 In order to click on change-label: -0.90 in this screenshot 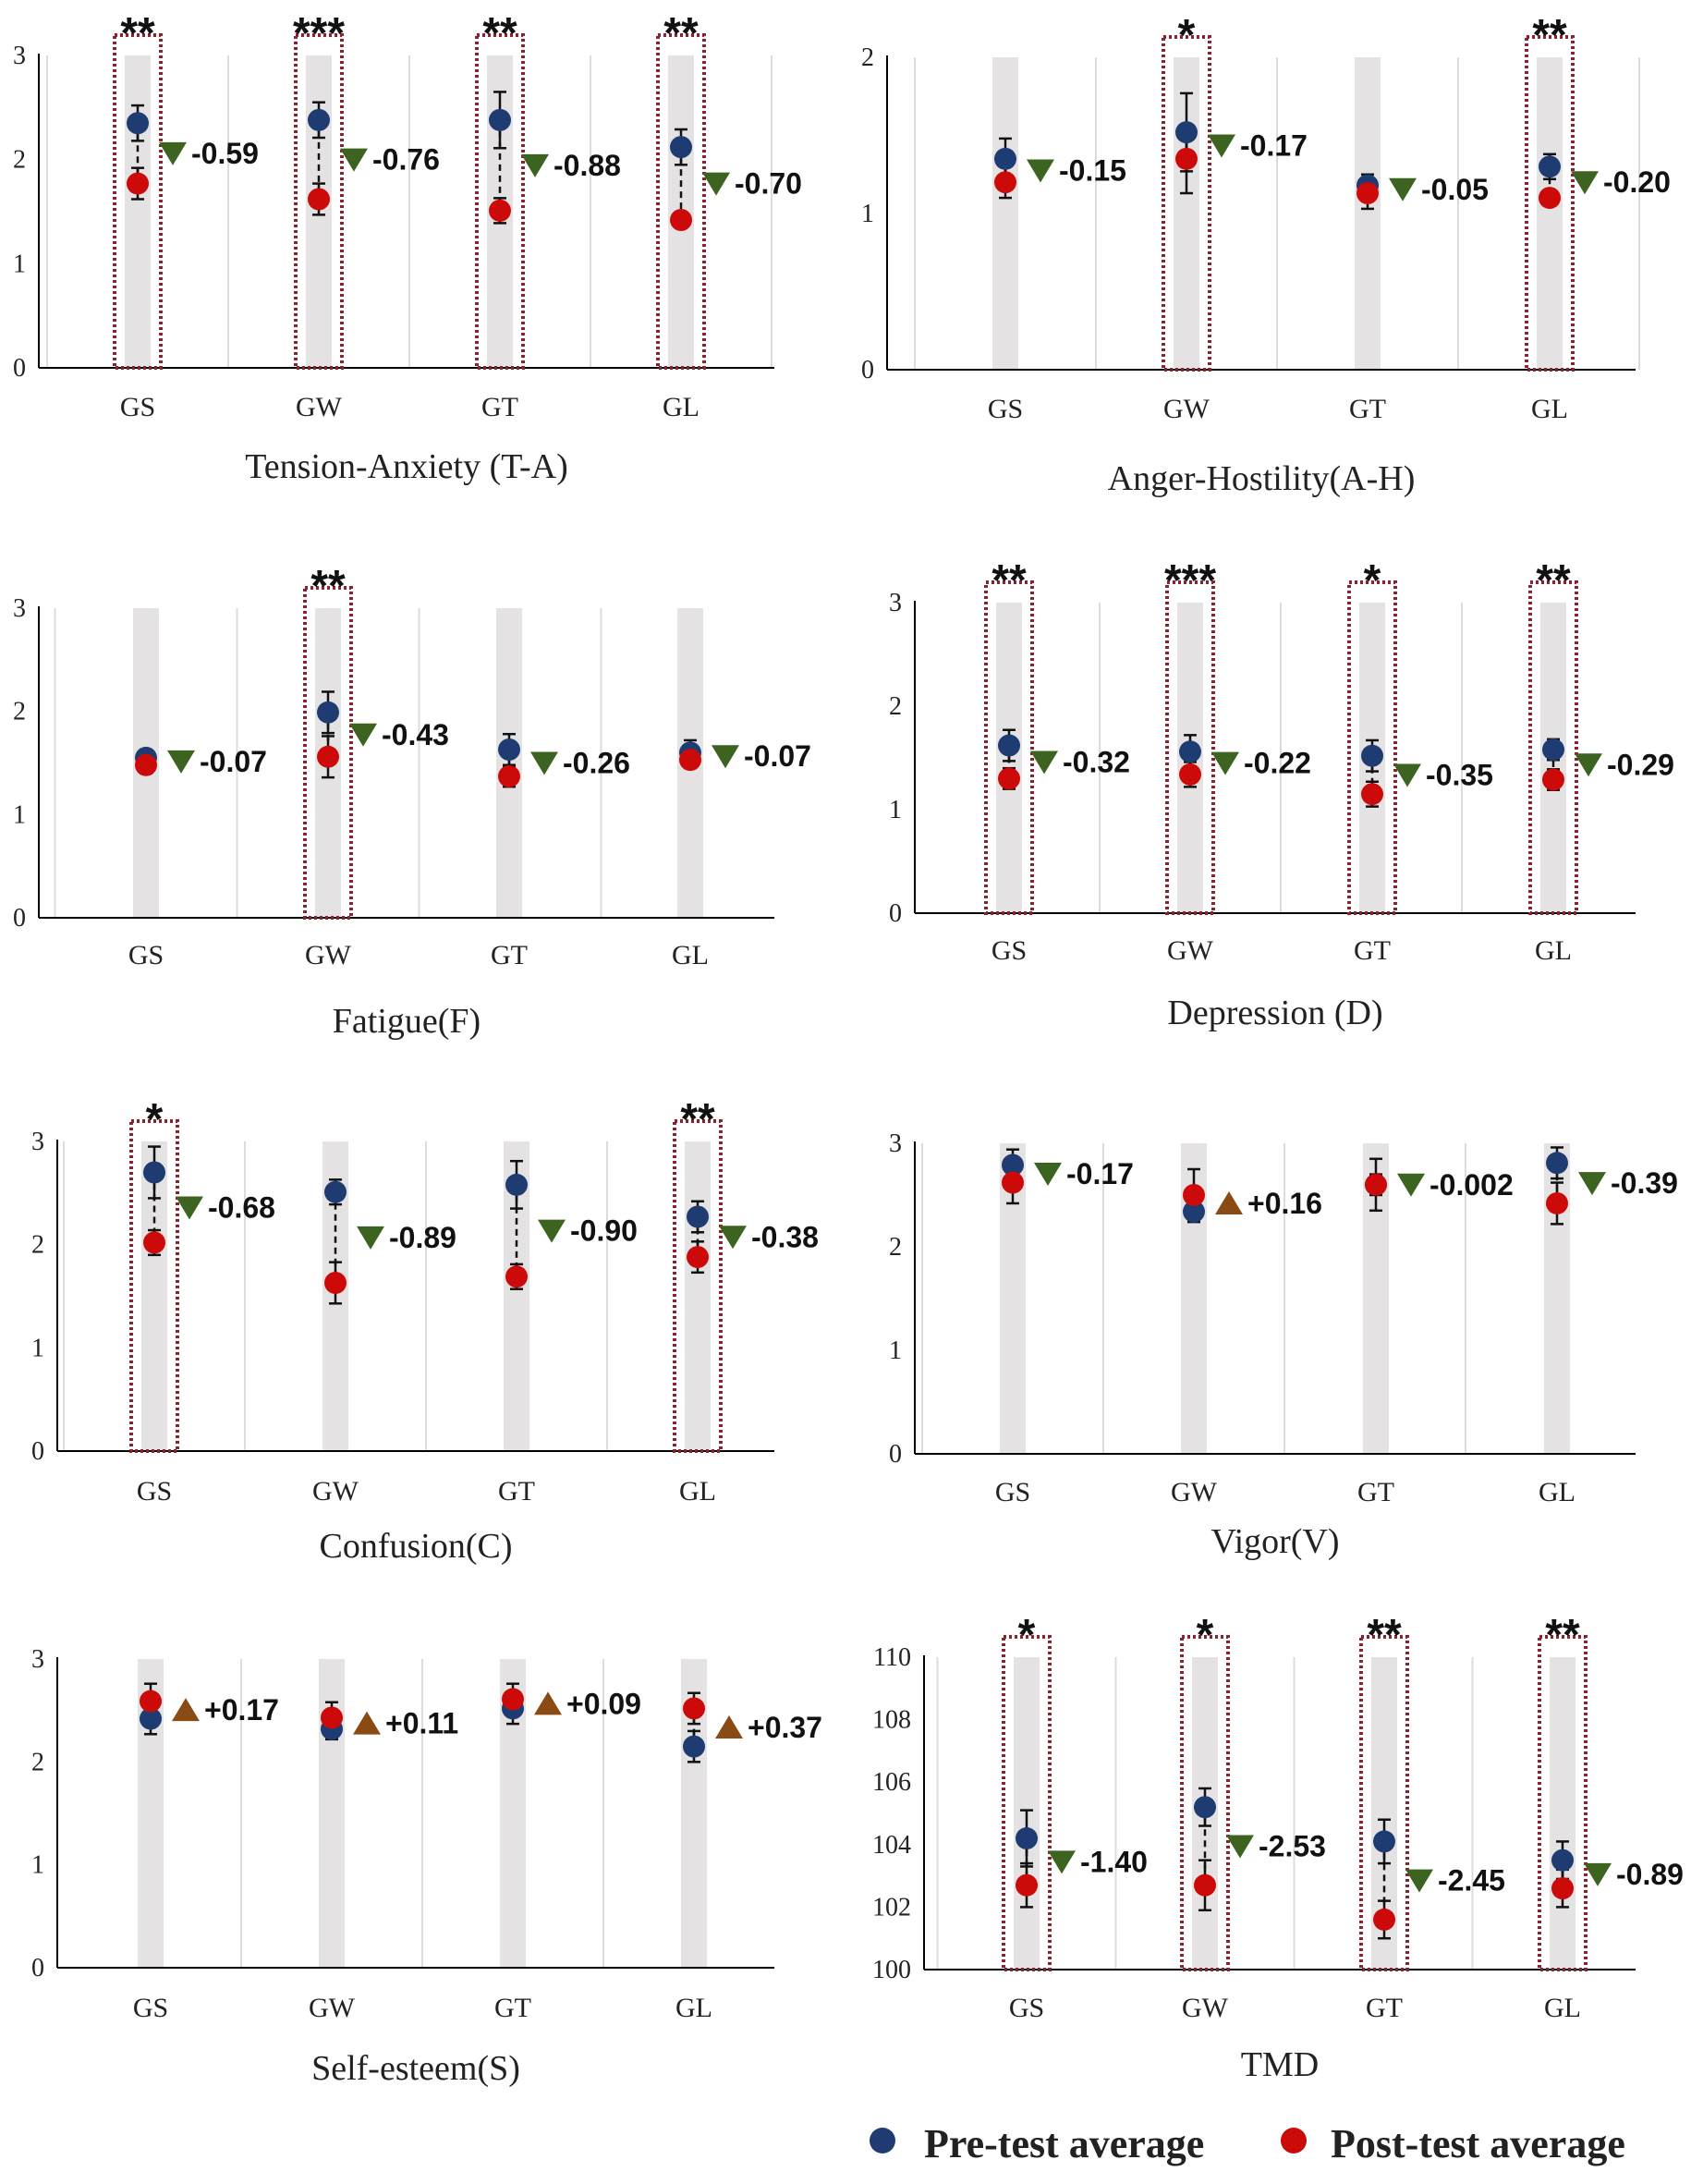, I will do `click(604, 1231)`.